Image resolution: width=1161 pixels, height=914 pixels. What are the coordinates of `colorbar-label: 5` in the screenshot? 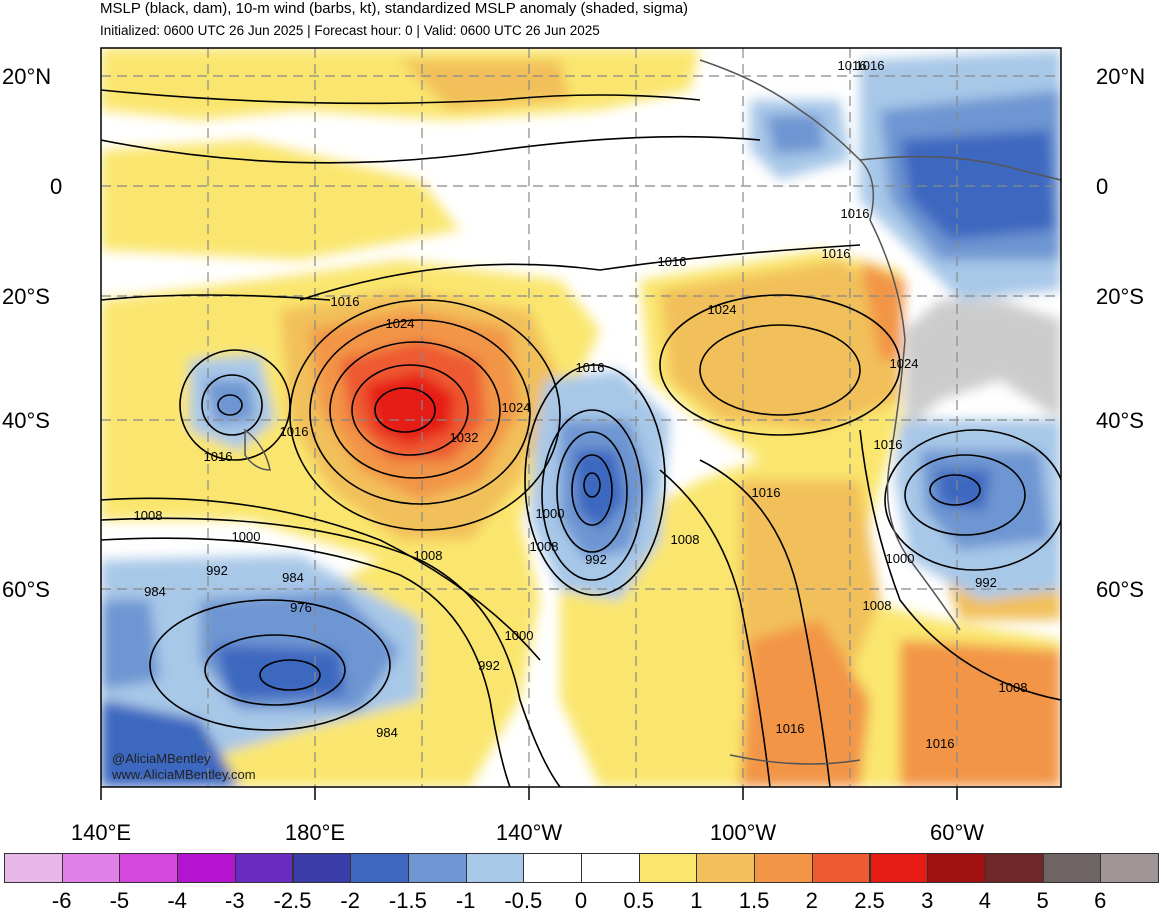 It's located at (1042, 900).